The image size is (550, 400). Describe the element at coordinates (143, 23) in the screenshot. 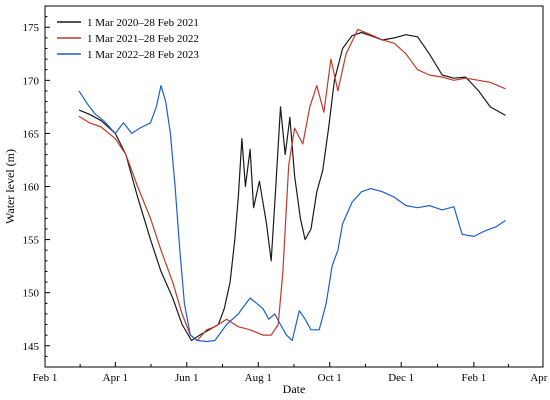

I see `legend-label: 1 Mar 2020–28 Feb 2021` at that location.